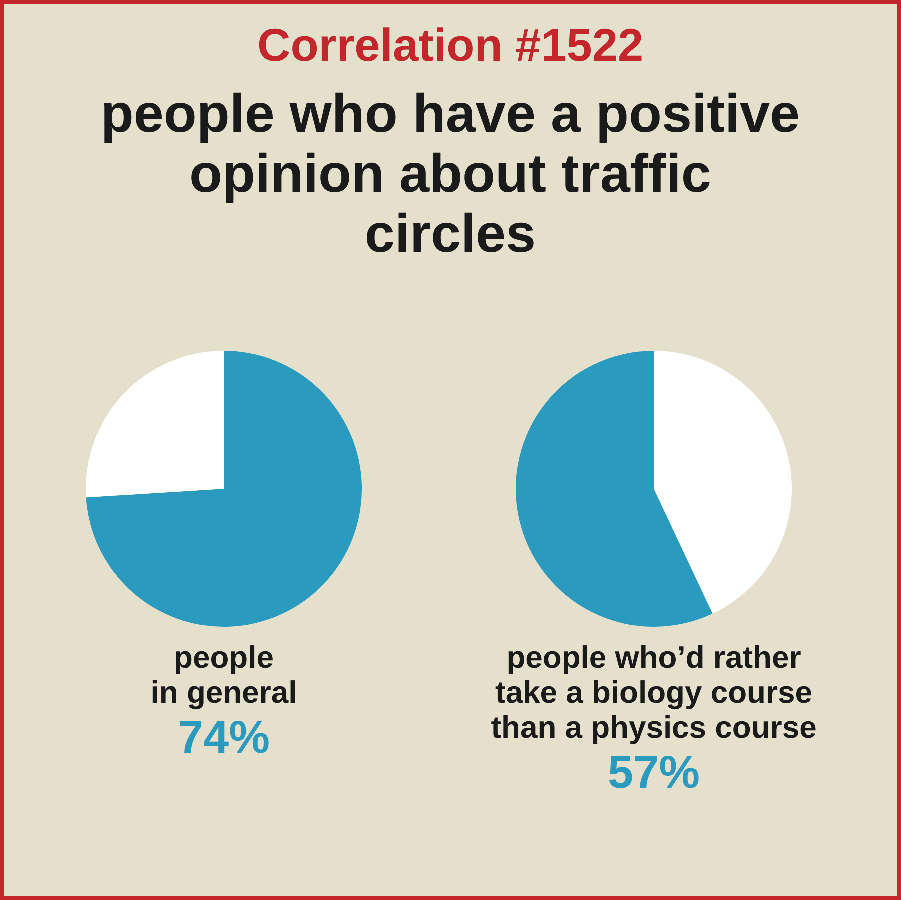 Image resolution: width=901 pixels, height=900 pixels. Describe the element at coordinates (654, 772) in the screenshot. I see `data-label: 57%` at that location.